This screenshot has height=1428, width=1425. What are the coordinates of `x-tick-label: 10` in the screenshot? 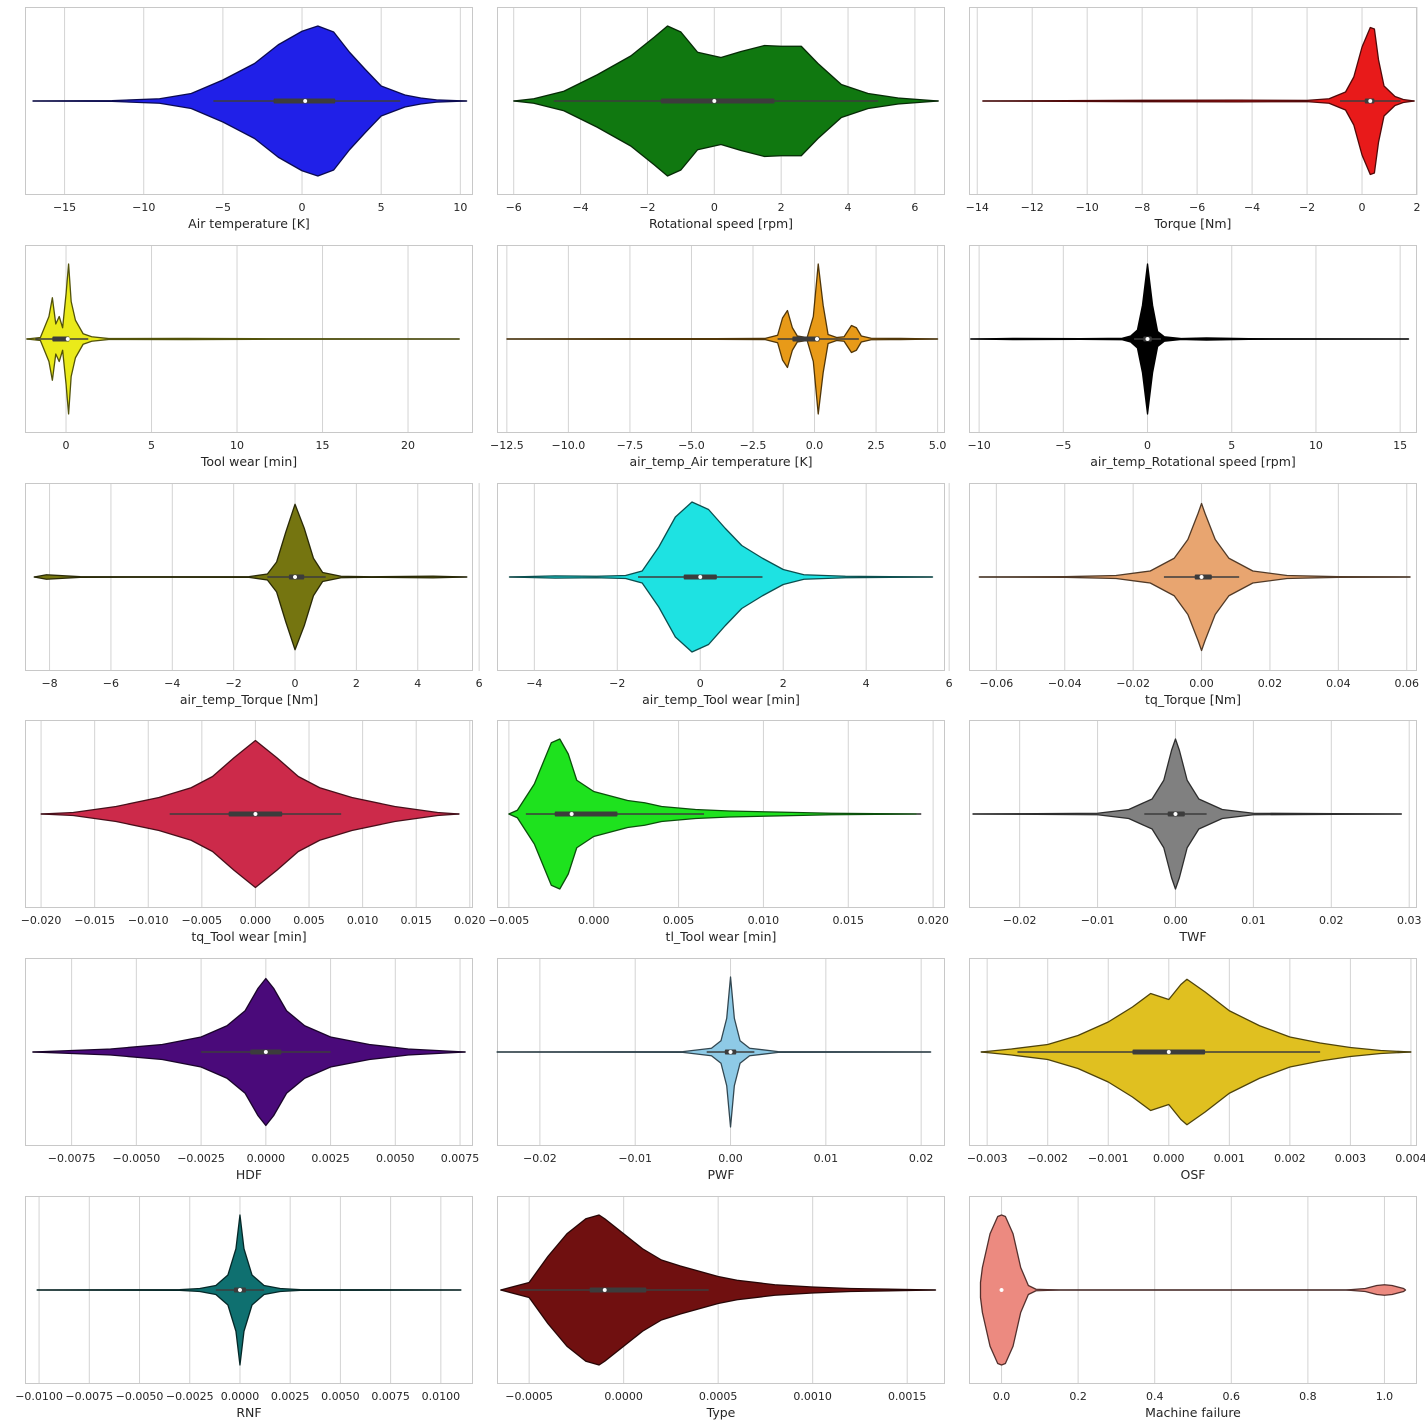 It's located at (1316, 445).